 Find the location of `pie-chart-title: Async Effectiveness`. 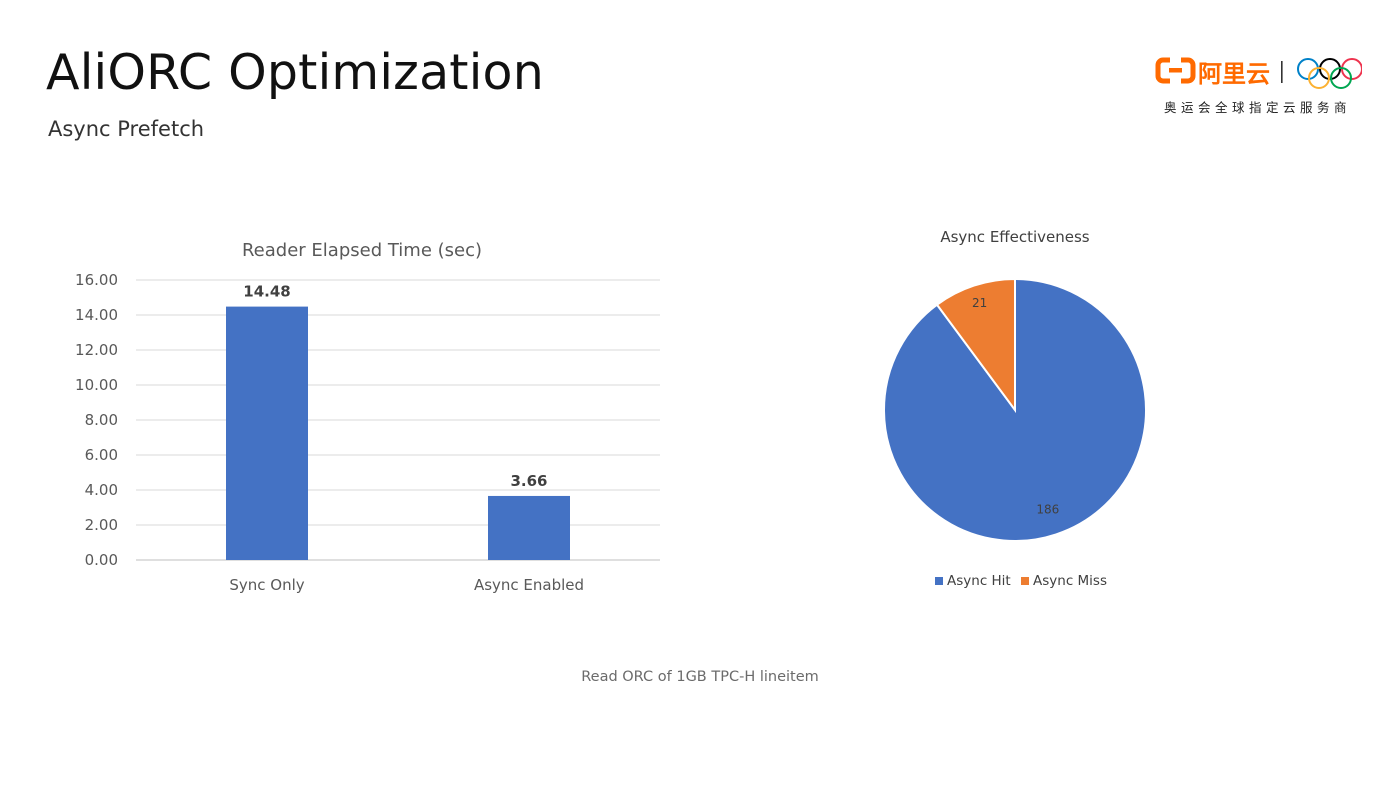

pie-chart-title: Async Effectiveness is located at coordinates (1014, 237).